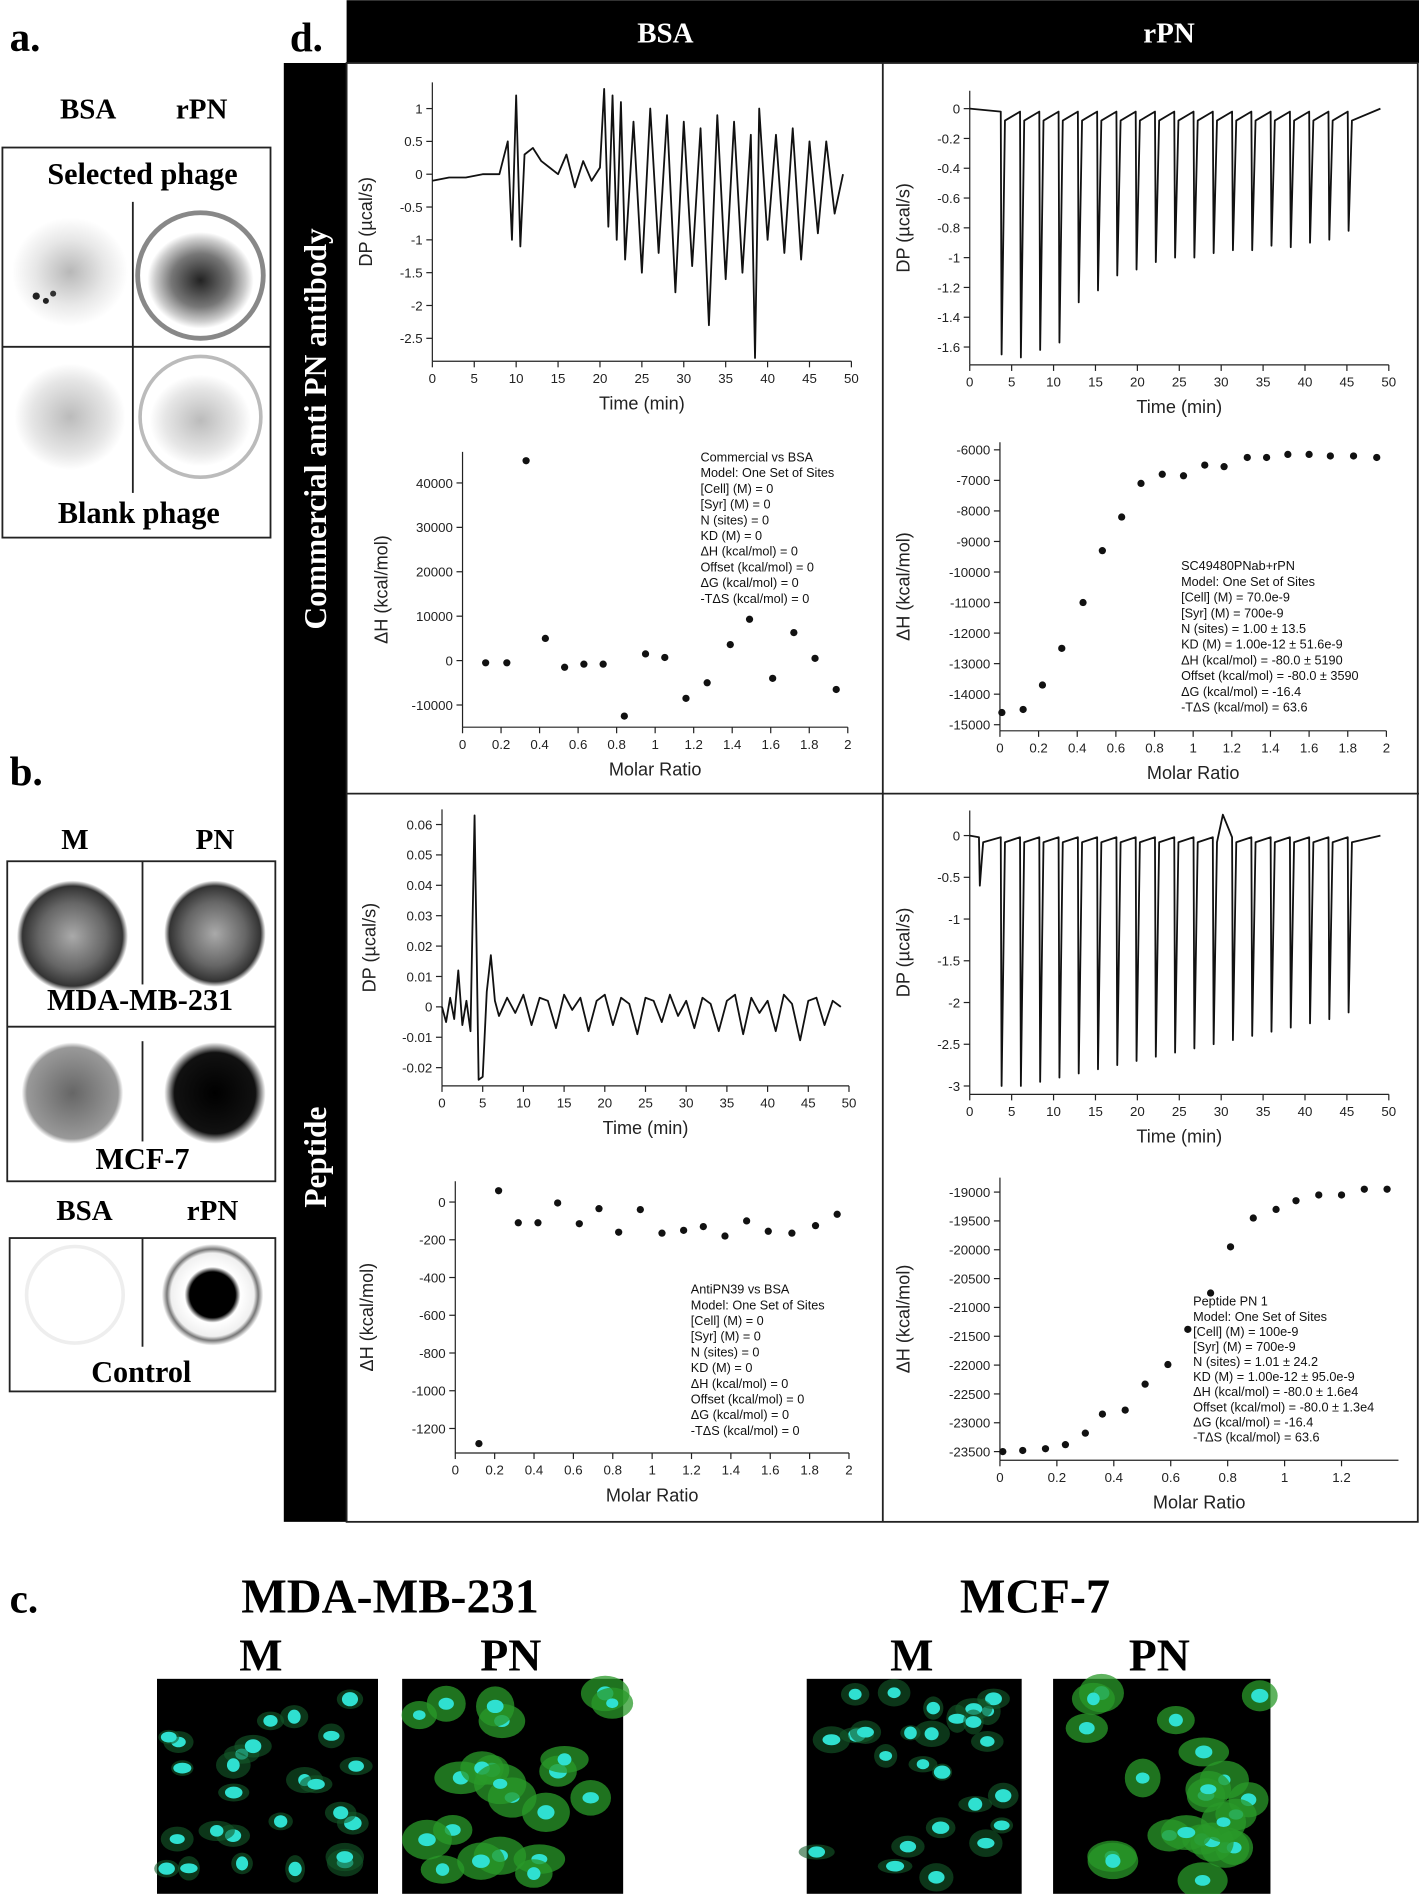 The image size is (1419, 1894). Describe the element at coordinates (1232, 613) in the screenshot. I see `fit-annotation: [Syr] (M) = 700e-9` at that location.